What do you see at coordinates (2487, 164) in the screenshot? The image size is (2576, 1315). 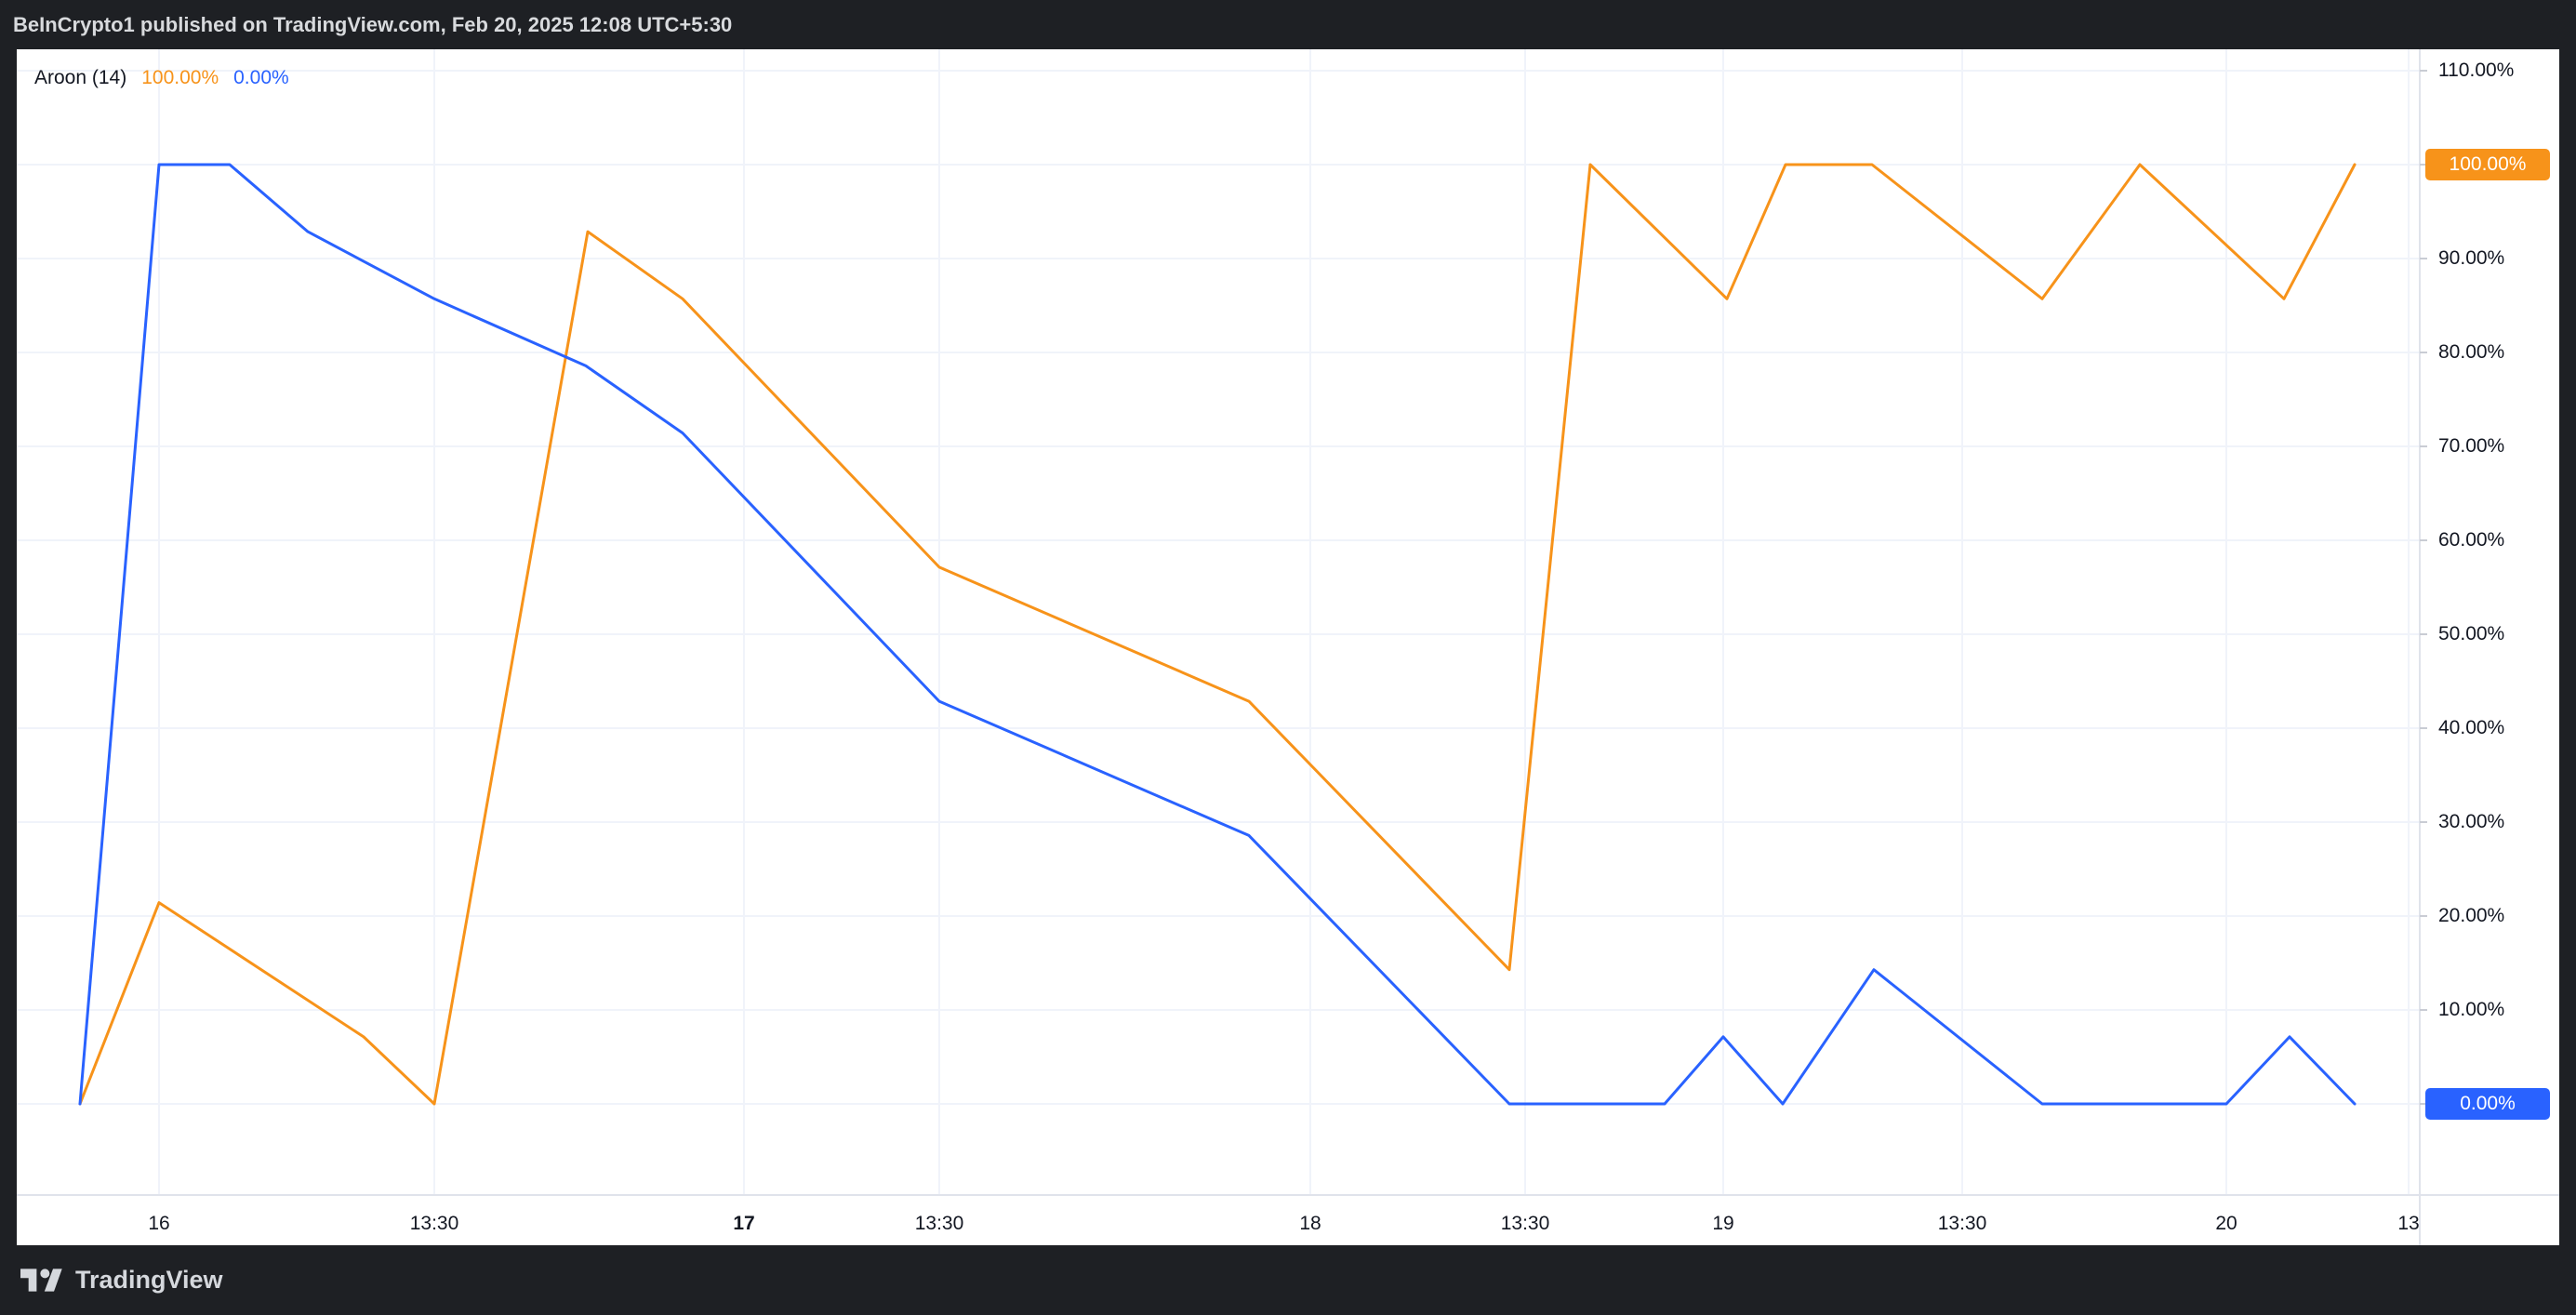 I see `price-badge-aroon-up: 100.00%` at bounding box center [2487, 164].